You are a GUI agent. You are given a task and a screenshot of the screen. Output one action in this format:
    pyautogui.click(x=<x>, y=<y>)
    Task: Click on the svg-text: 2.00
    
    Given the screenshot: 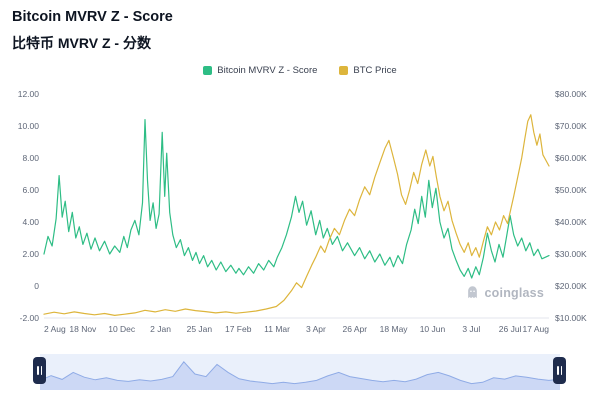 What is the action you would take?
    pyautogui.click(x=30, y=254)
    